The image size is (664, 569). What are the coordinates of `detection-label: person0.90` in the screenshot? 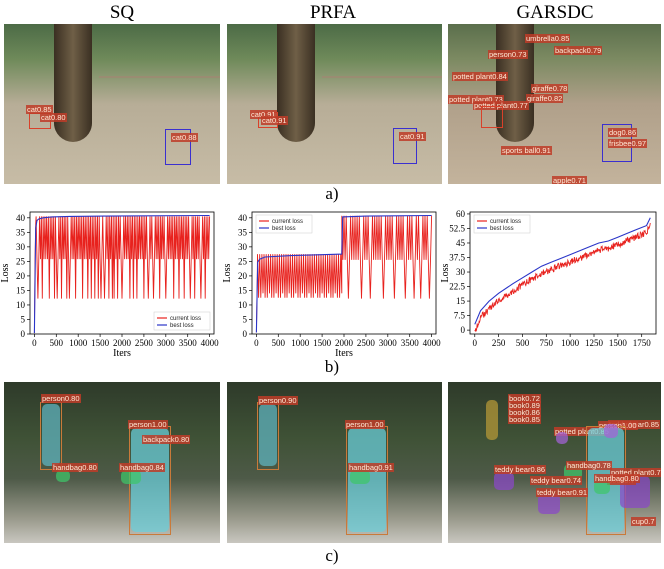 It's located at (278, 400).